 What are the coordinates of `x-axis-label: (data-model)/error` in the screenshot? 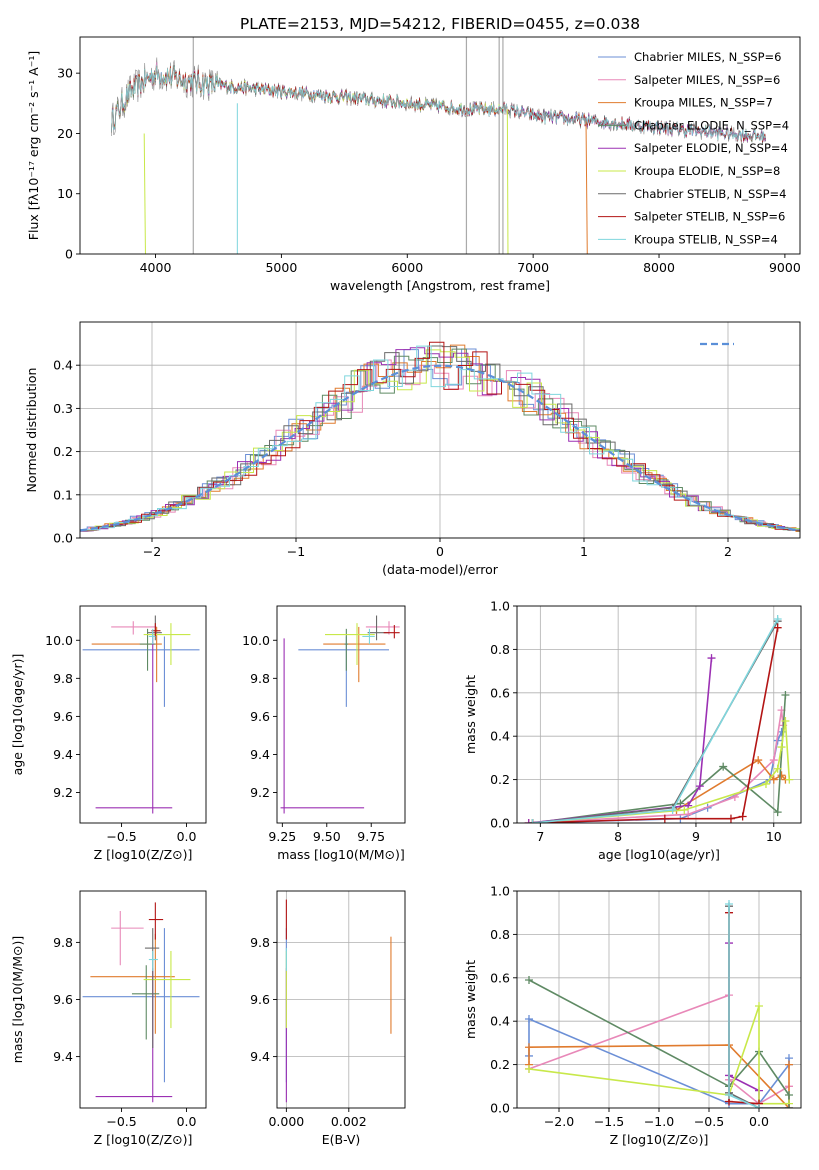 It's located at (440, 569).